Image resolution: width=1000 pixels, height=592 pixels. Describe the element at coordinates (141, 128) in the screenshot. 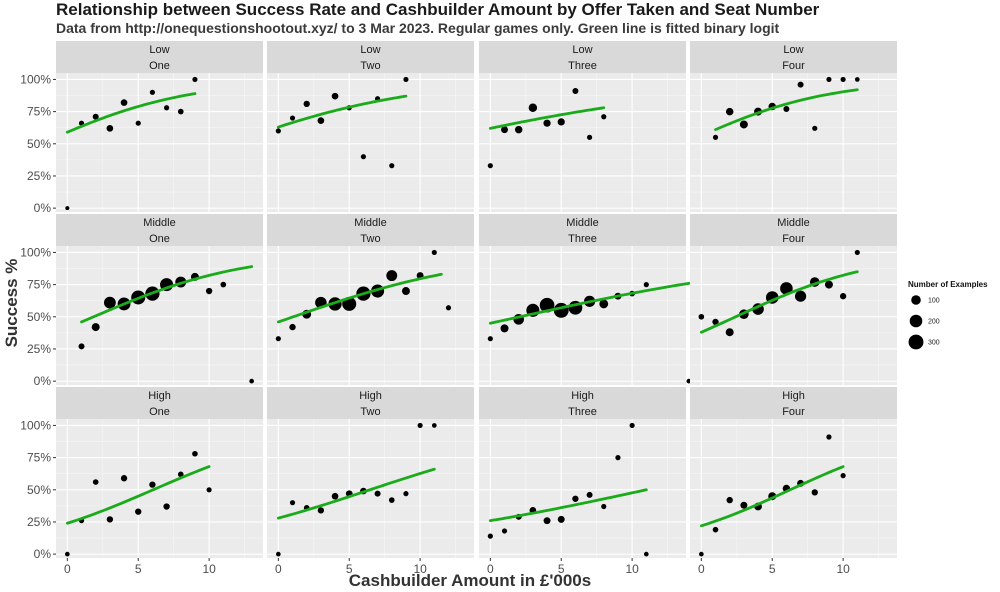

I see `facet-panel-low-one: Low One 0% 25% 50% 75% 100%` at that location.